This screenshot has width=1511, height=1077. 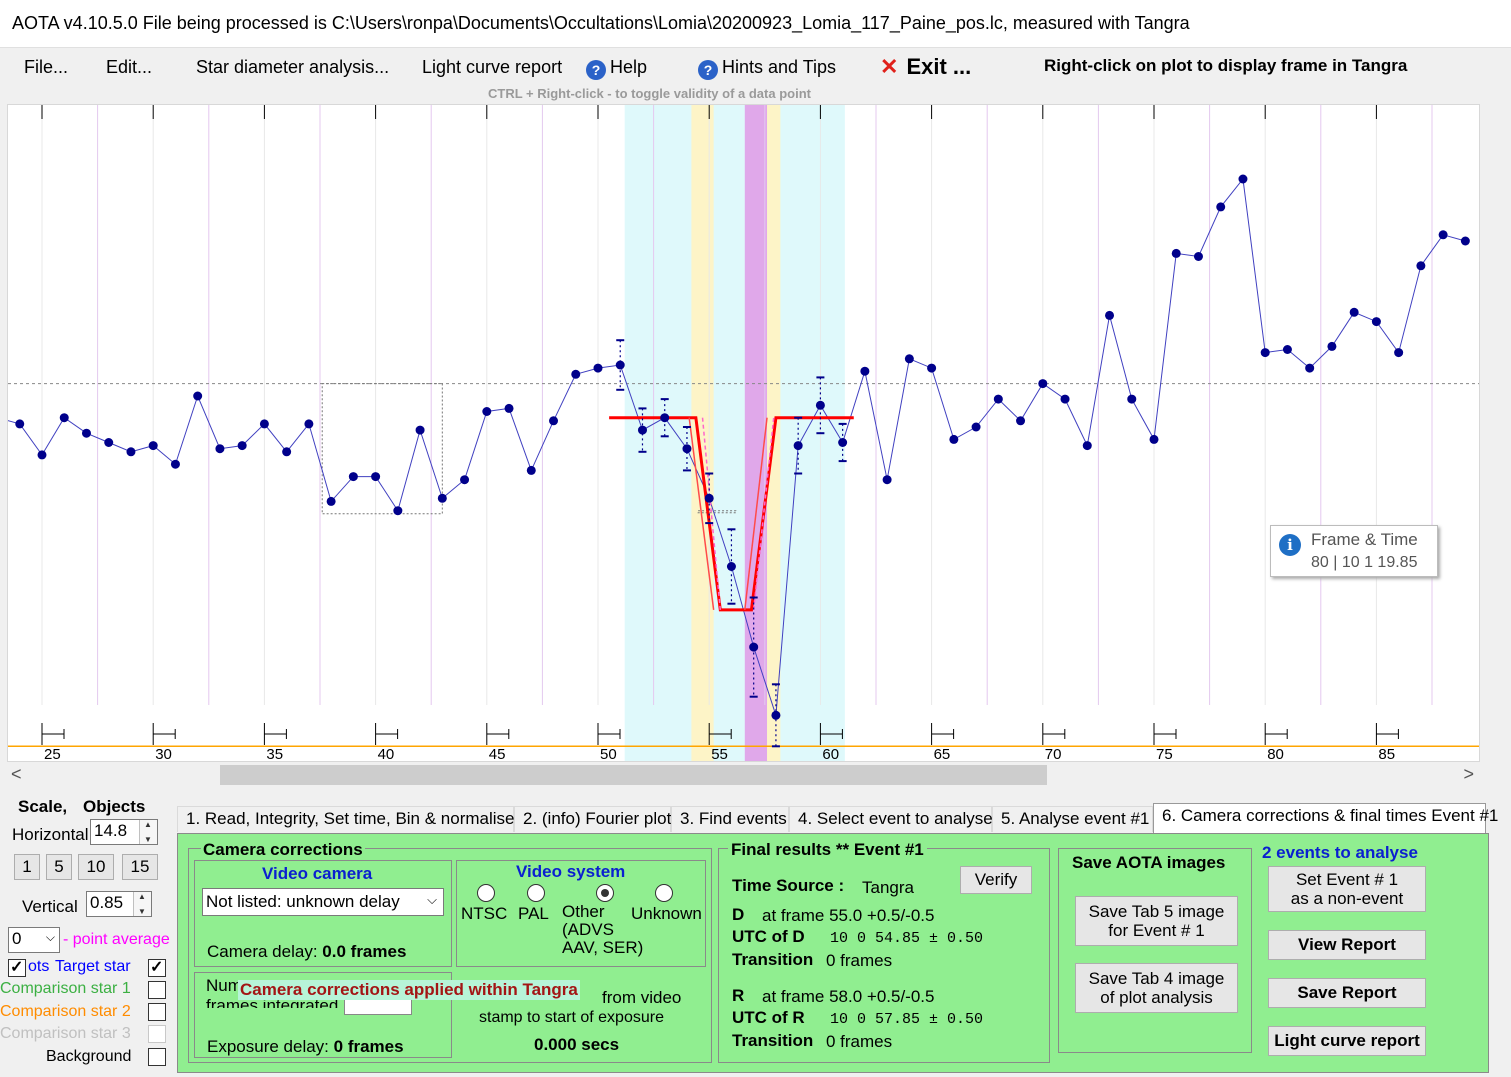 I want to click on save-report-button: Save Report, so click(x=1347, y=993).